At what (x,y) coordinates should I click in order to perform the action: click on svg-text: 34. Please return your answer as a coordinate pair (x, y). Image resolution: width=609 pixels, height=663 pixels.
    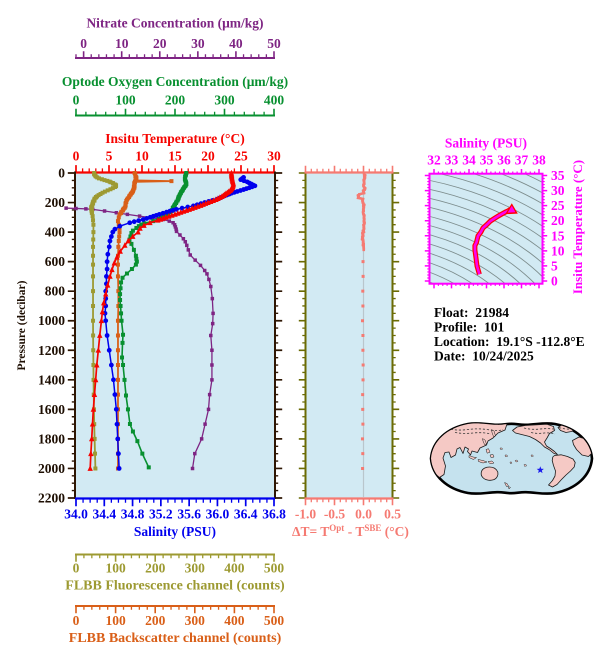
    Looking at the image, I should click on (469, 160).